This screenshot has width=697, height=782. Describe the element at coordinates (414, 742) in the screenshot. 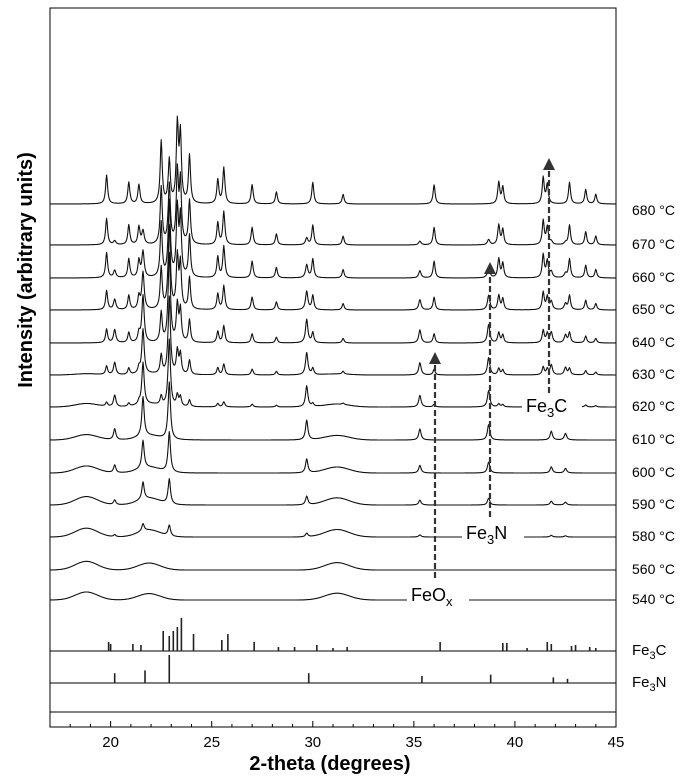

I see `x-tick-label: 35` at that location.